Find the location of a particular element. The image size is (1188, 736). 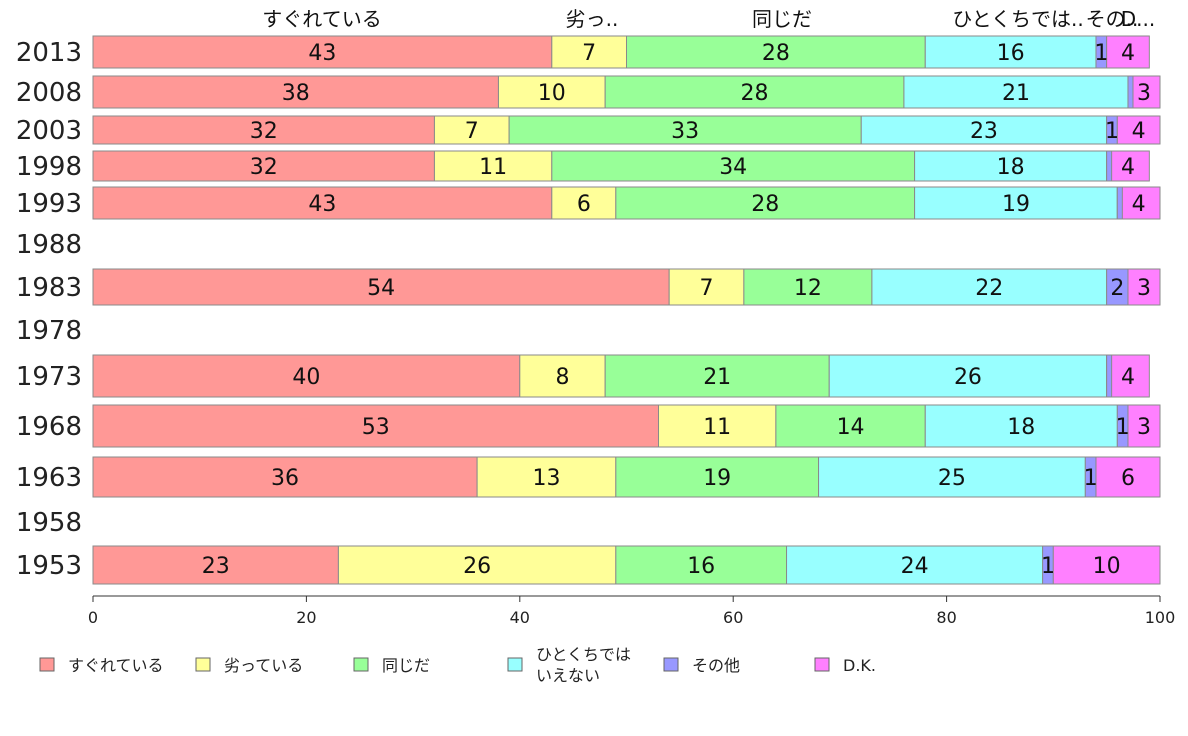

bar-value-label-1963-s4: 1 is located at coordinates (1091, 478).